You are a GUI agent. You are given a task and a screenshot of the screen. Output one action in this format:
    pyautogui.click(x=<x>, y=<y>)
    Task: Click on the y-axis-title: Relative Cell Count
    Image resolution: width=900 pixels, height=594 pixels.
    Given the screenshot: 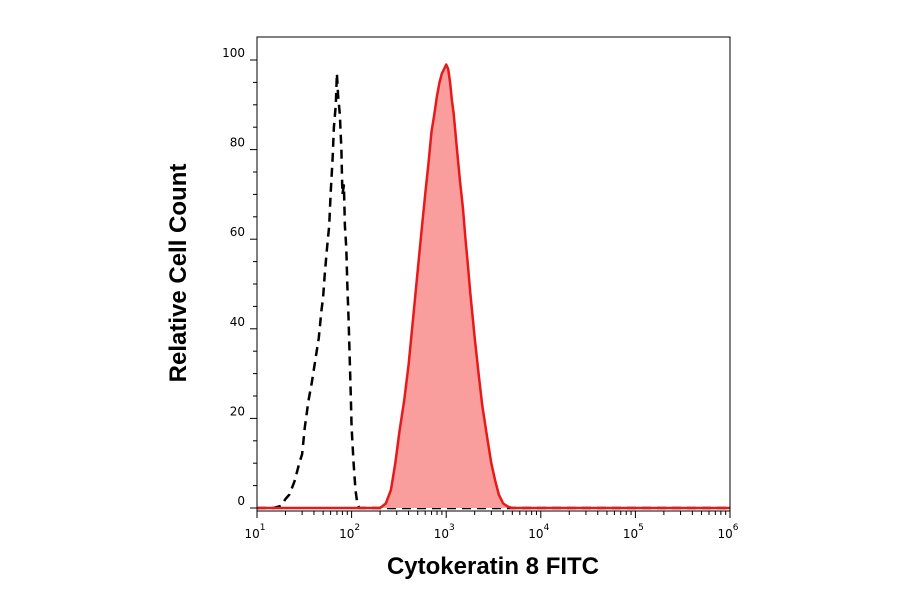 What is the action you would take?
    pyautogui.click(x=178, y=273)
    